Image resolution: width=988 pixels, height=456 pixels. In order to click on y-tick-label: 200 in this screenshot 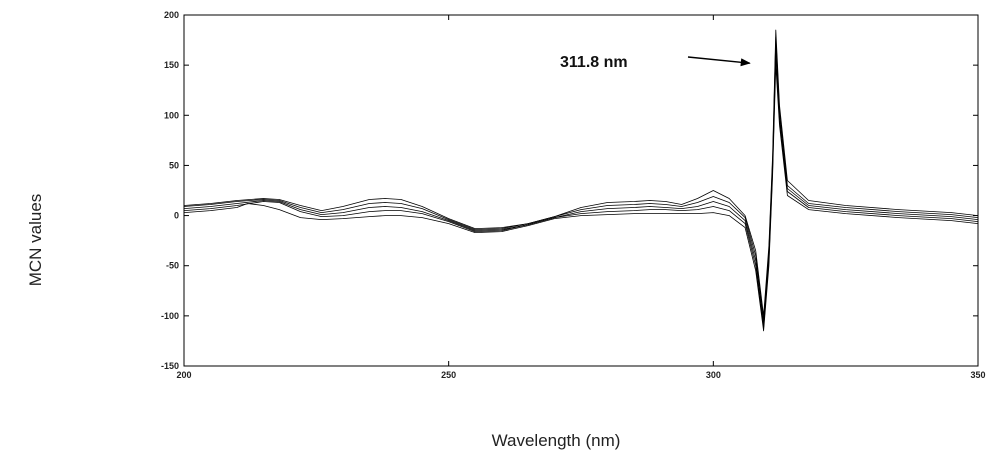, I will do `click(171, 15)`.